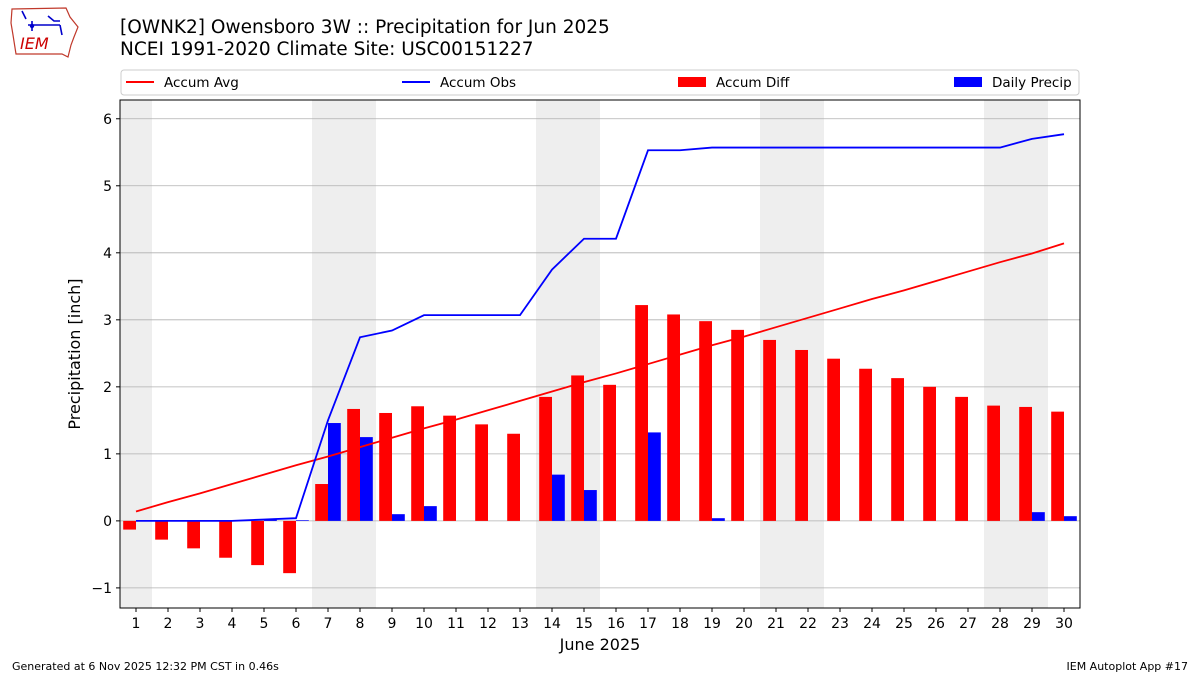 This screenshot has height=675, width=1200. Describe the element at coordinates (600, 82) in the screenshot. I see `legend-box` at that location.